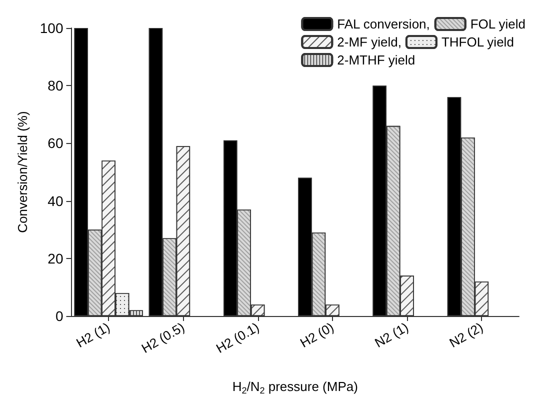 The image size is (541, 408). I want to click on x-tick-label: N2 (1), so click(391, 335).